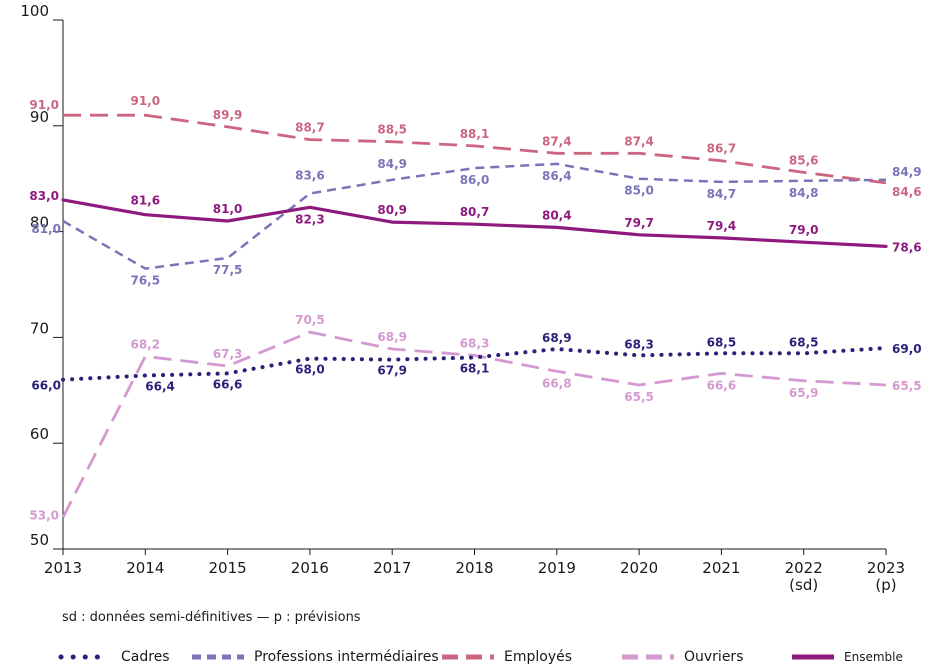 Image resolution: width=926 pixels, height=666 pixels. Describe the element at coordinates (474, 568) in the screenshot. I see `x-tick-label: 2018` at that location.